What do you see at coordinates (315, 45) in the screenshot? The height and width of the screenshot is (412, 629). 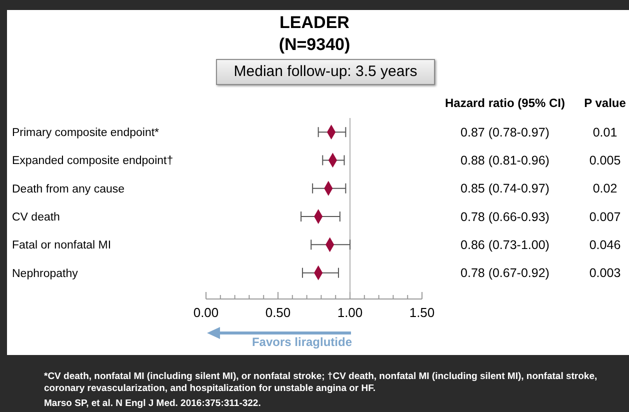 I see `chart-subtitle: (N=9340)` at bounding box center [315, 45].